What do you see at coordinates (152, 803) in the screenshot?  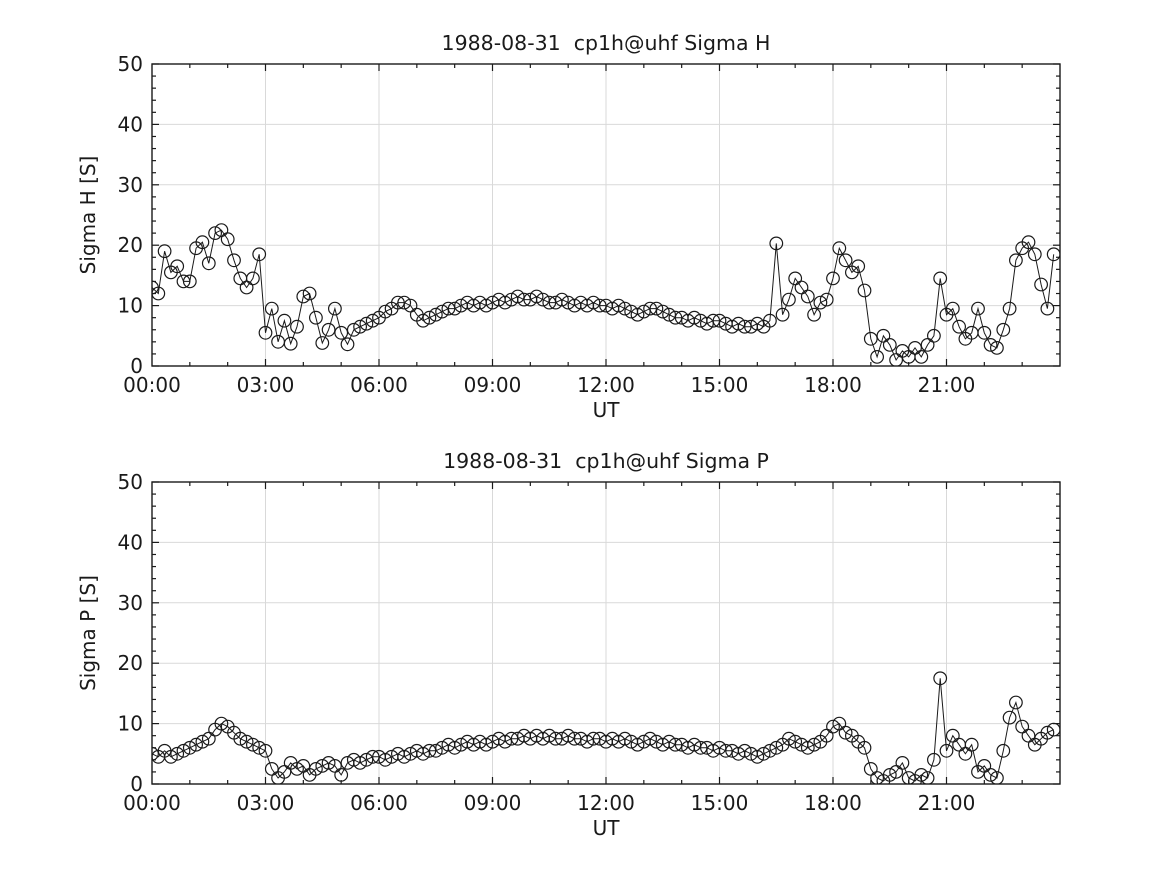 I see `x-tick-label: 00:00` at bounding box center [152, 803].